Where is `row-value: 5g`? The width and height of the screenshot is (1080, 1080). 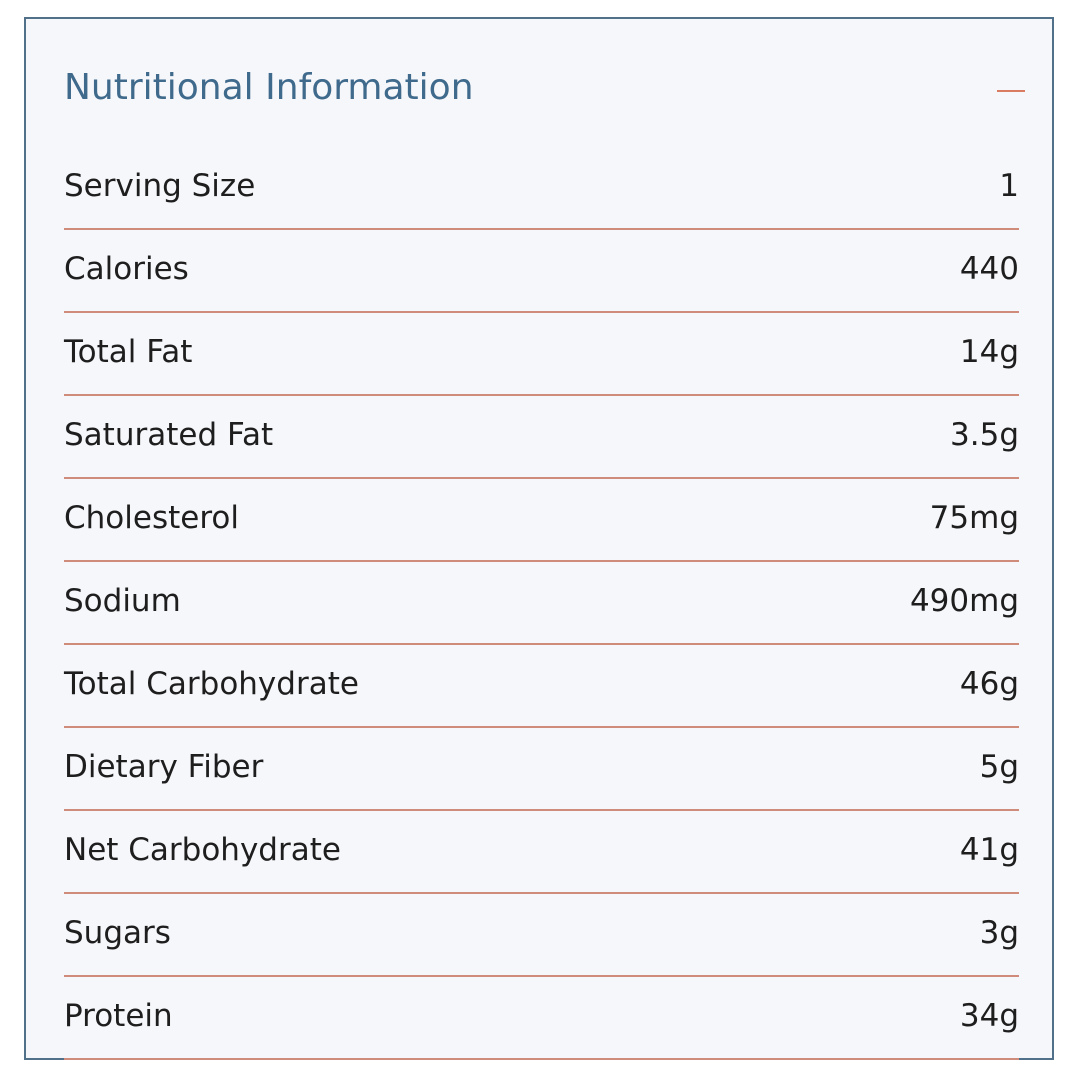 row-value: 5g is located at coordinates (999, 767).